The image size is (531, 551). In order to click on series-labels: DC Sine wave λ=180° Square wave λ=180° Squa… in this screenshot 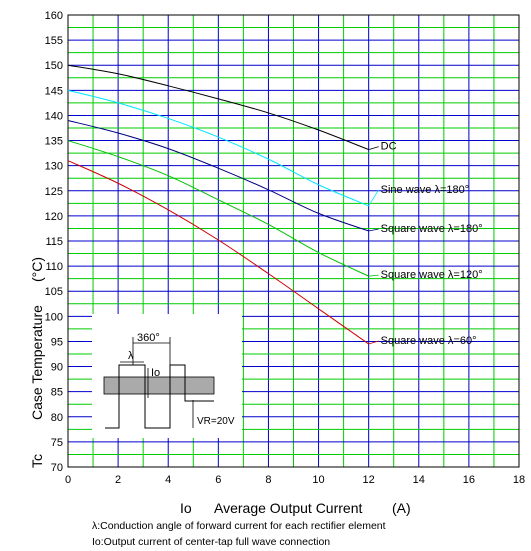, I will do `click(425, 244)`.